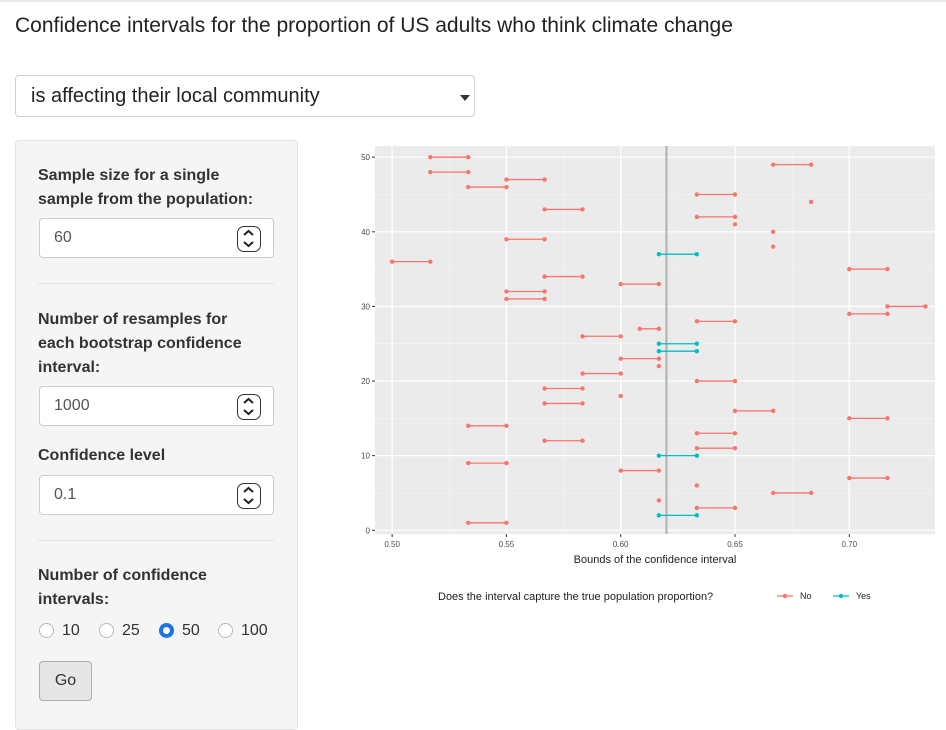 The height and width of the screenshot is (730, 946). I want to click on sample-size-input: 60, so click(156, 238).